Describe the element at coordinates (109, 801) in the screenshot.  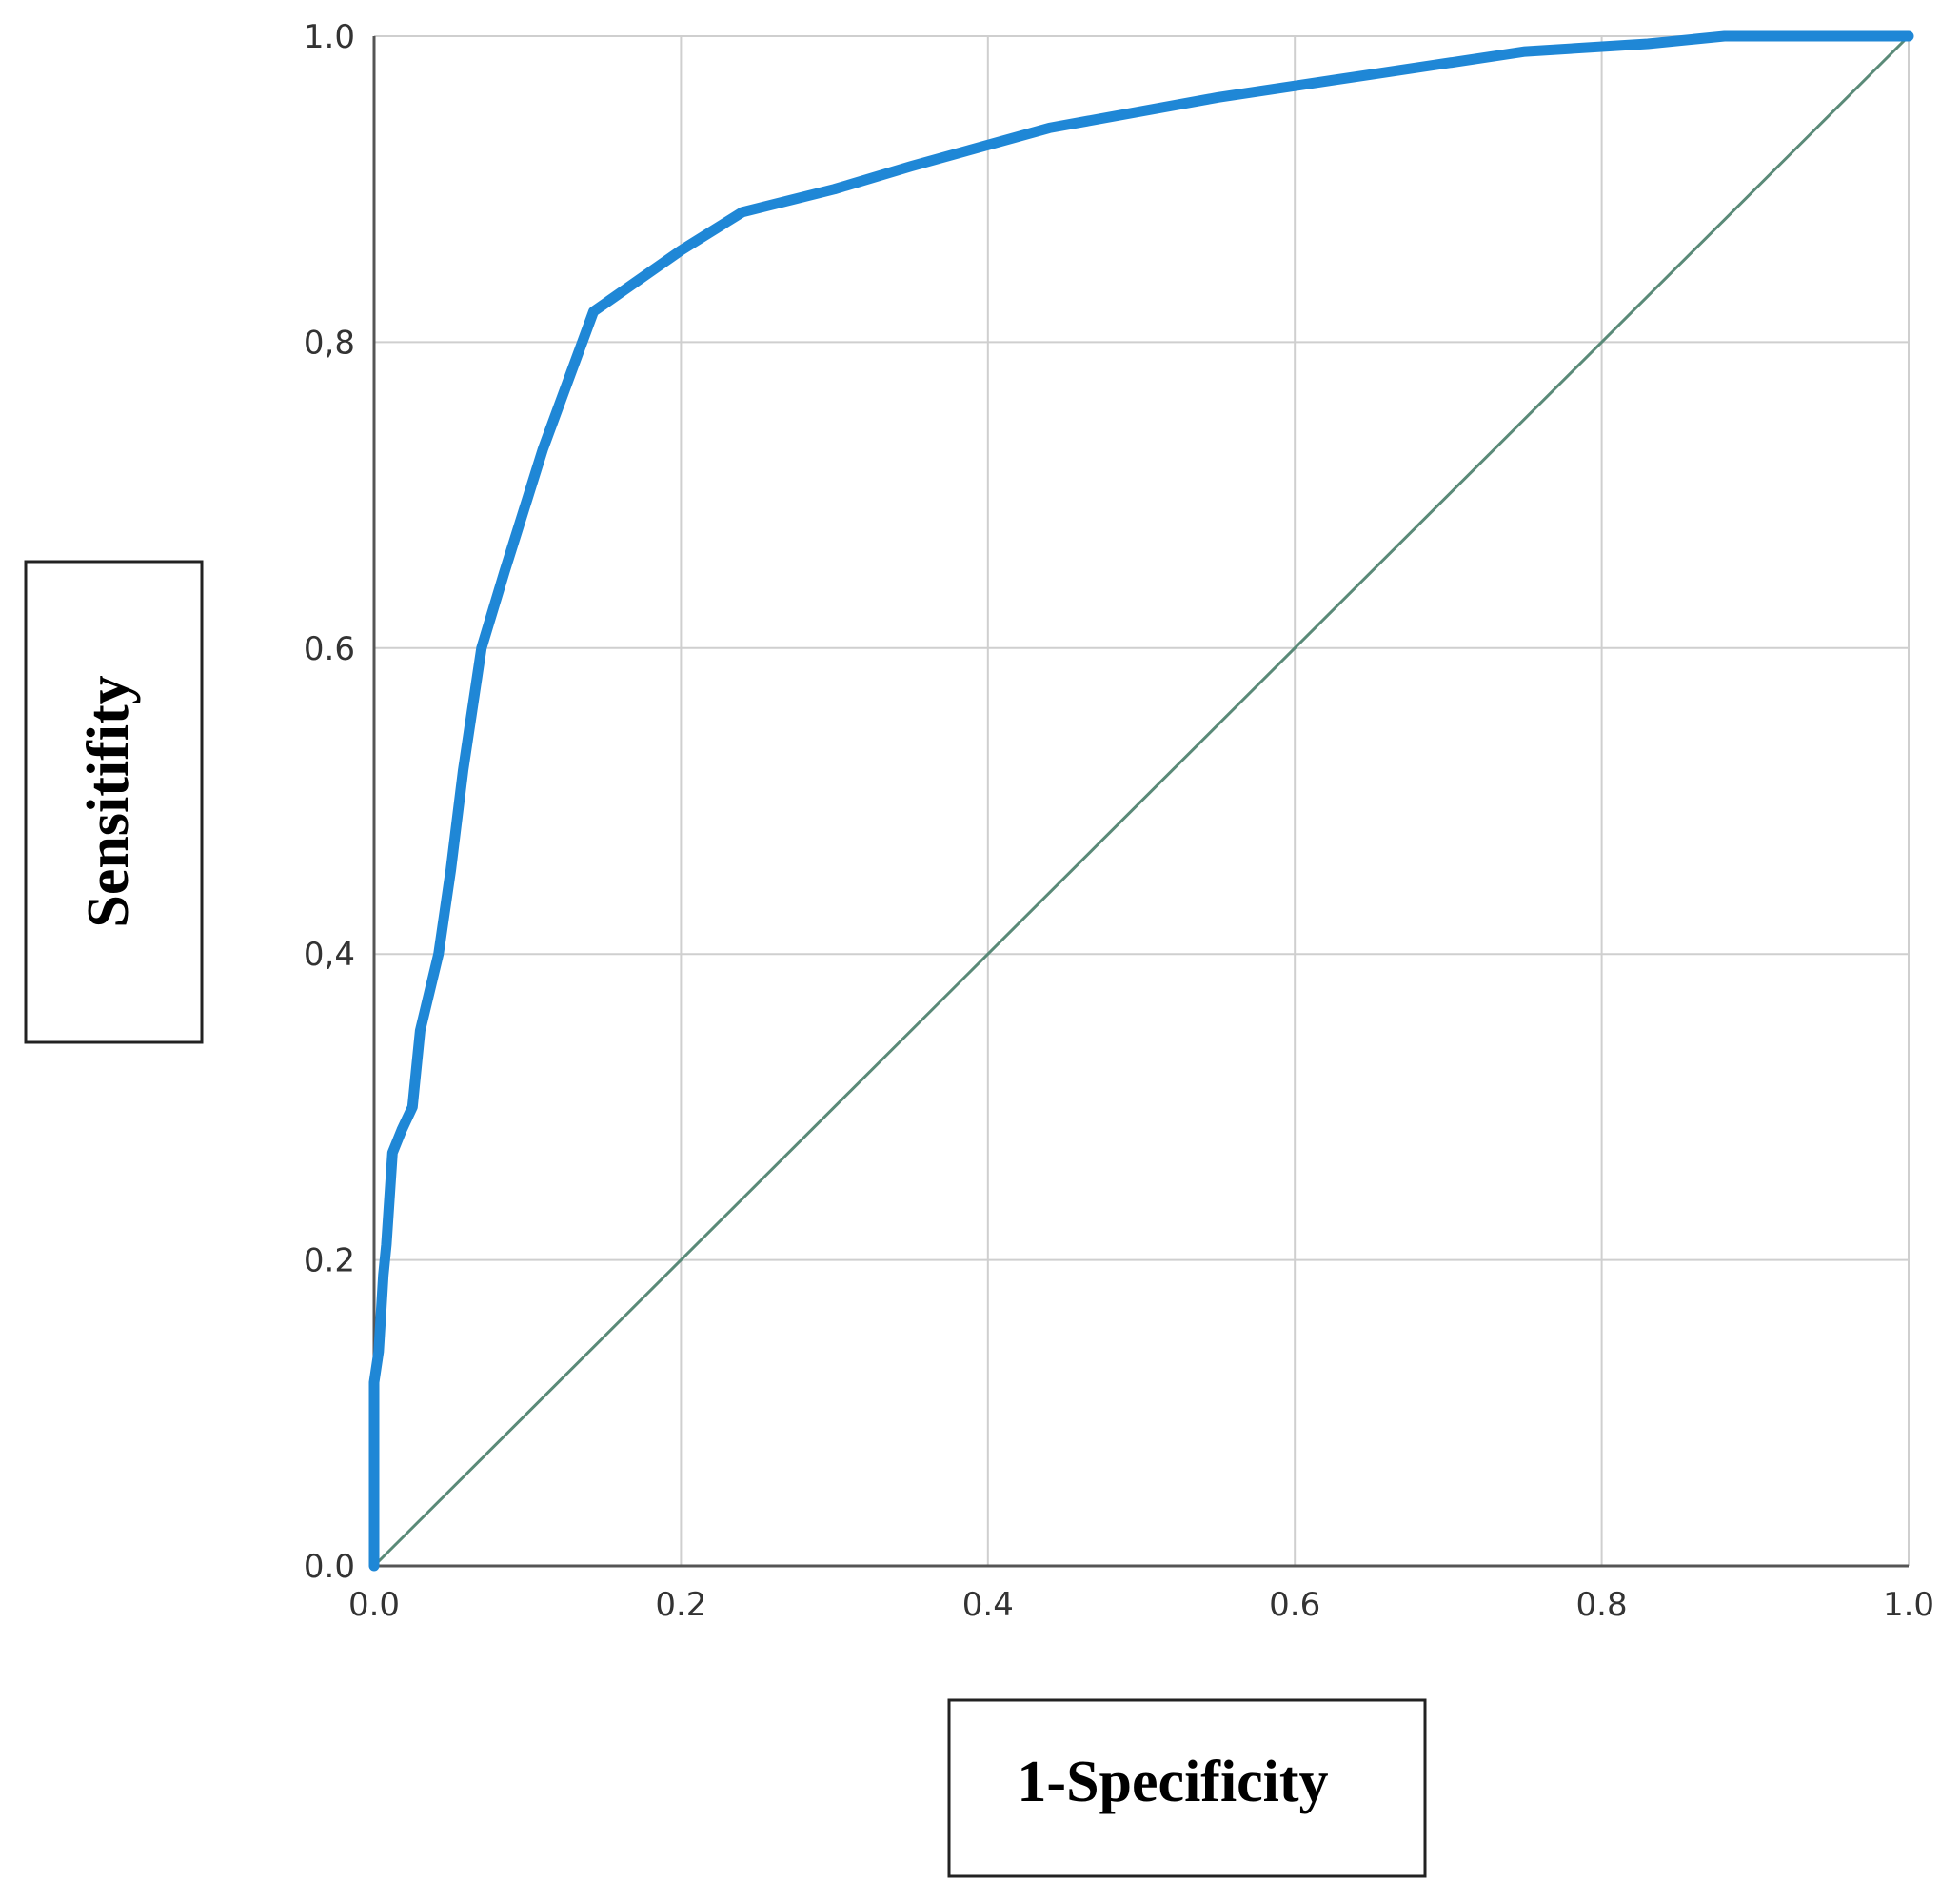
I see `y-axis-title: Sensitifity` at that location.